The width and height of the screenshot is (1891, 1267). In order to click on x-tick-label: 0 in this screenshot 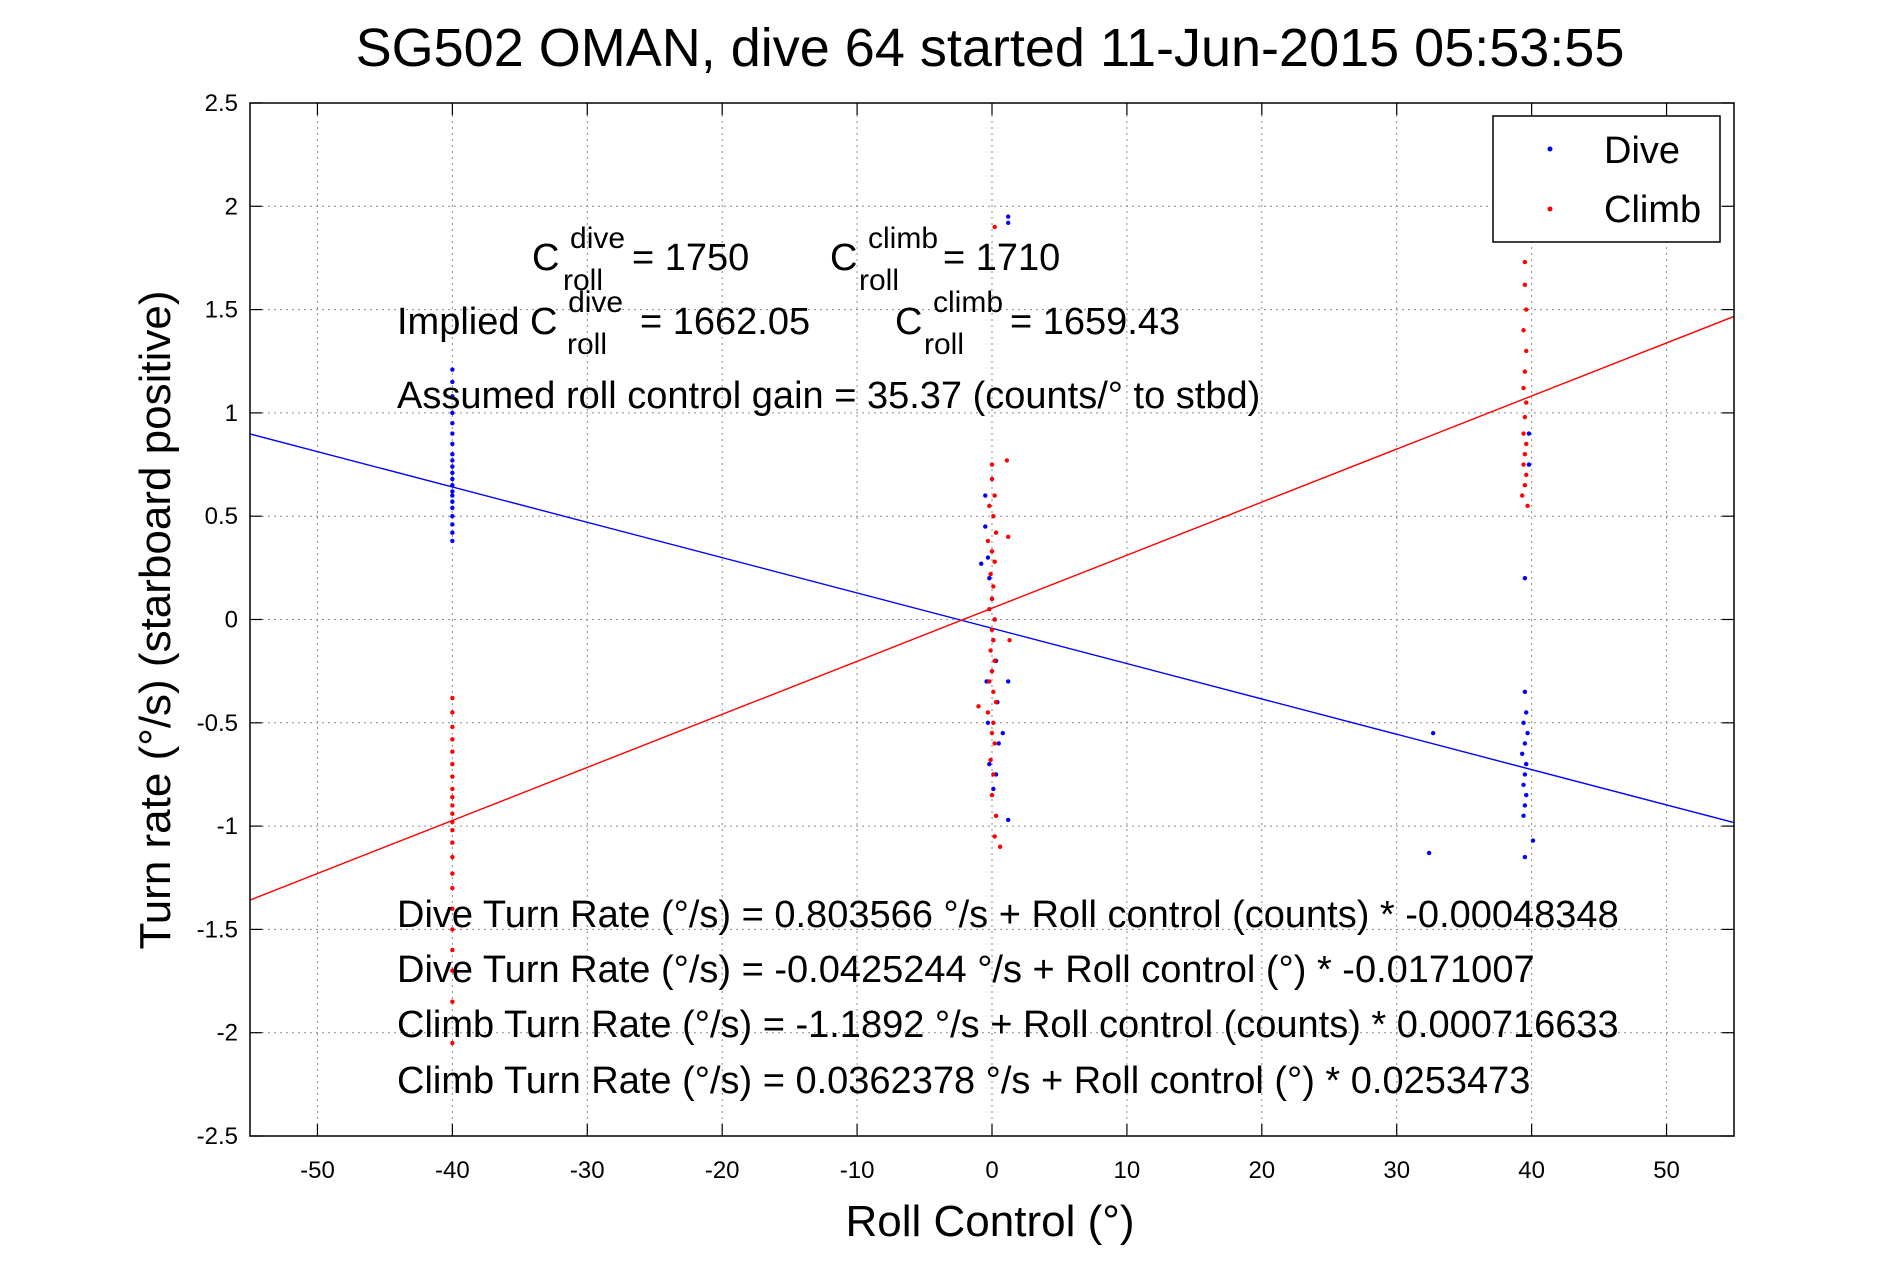, I will do `click(991, 1170)`.